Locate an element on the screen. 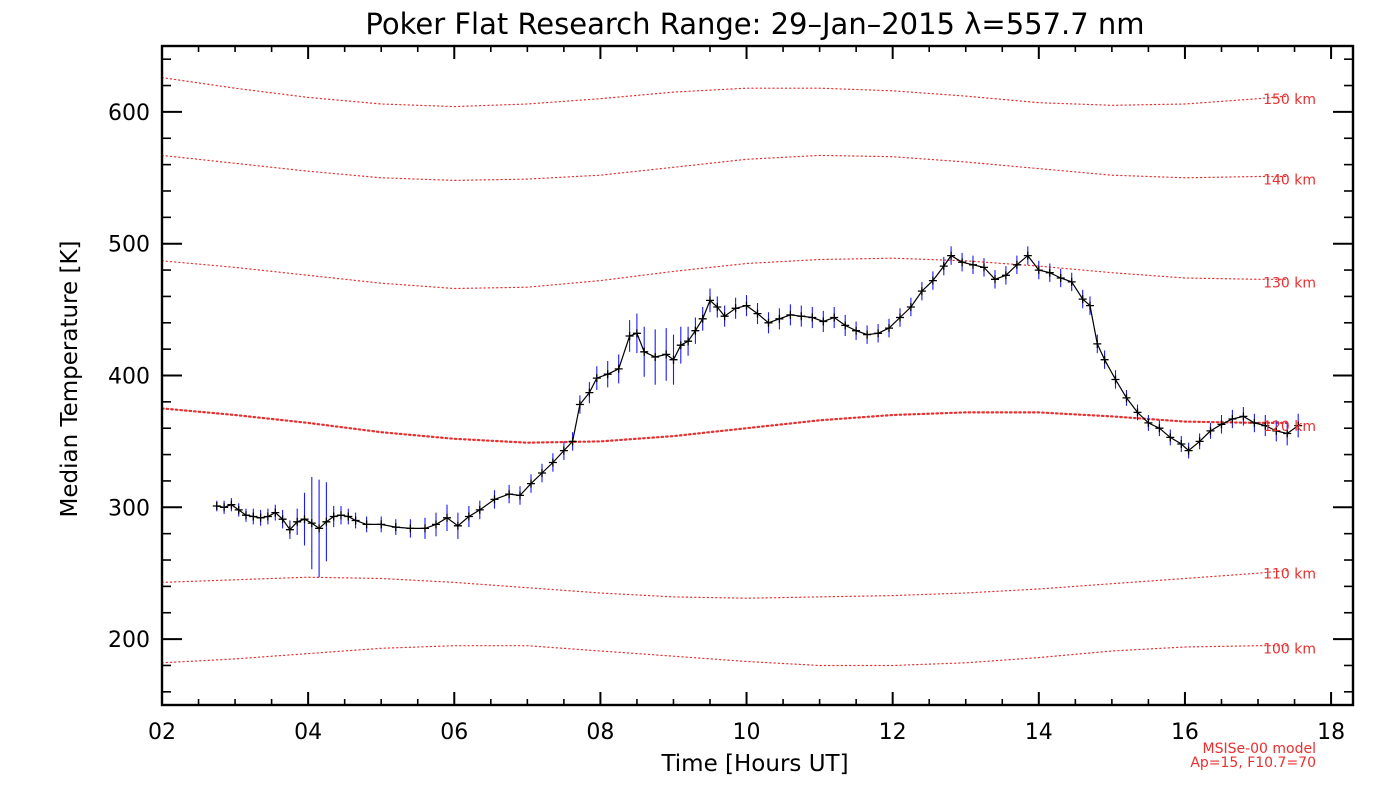 This screenshot has height=800, width=1400. model-label-120km: 120 km is located at coordinates (1289, 427).